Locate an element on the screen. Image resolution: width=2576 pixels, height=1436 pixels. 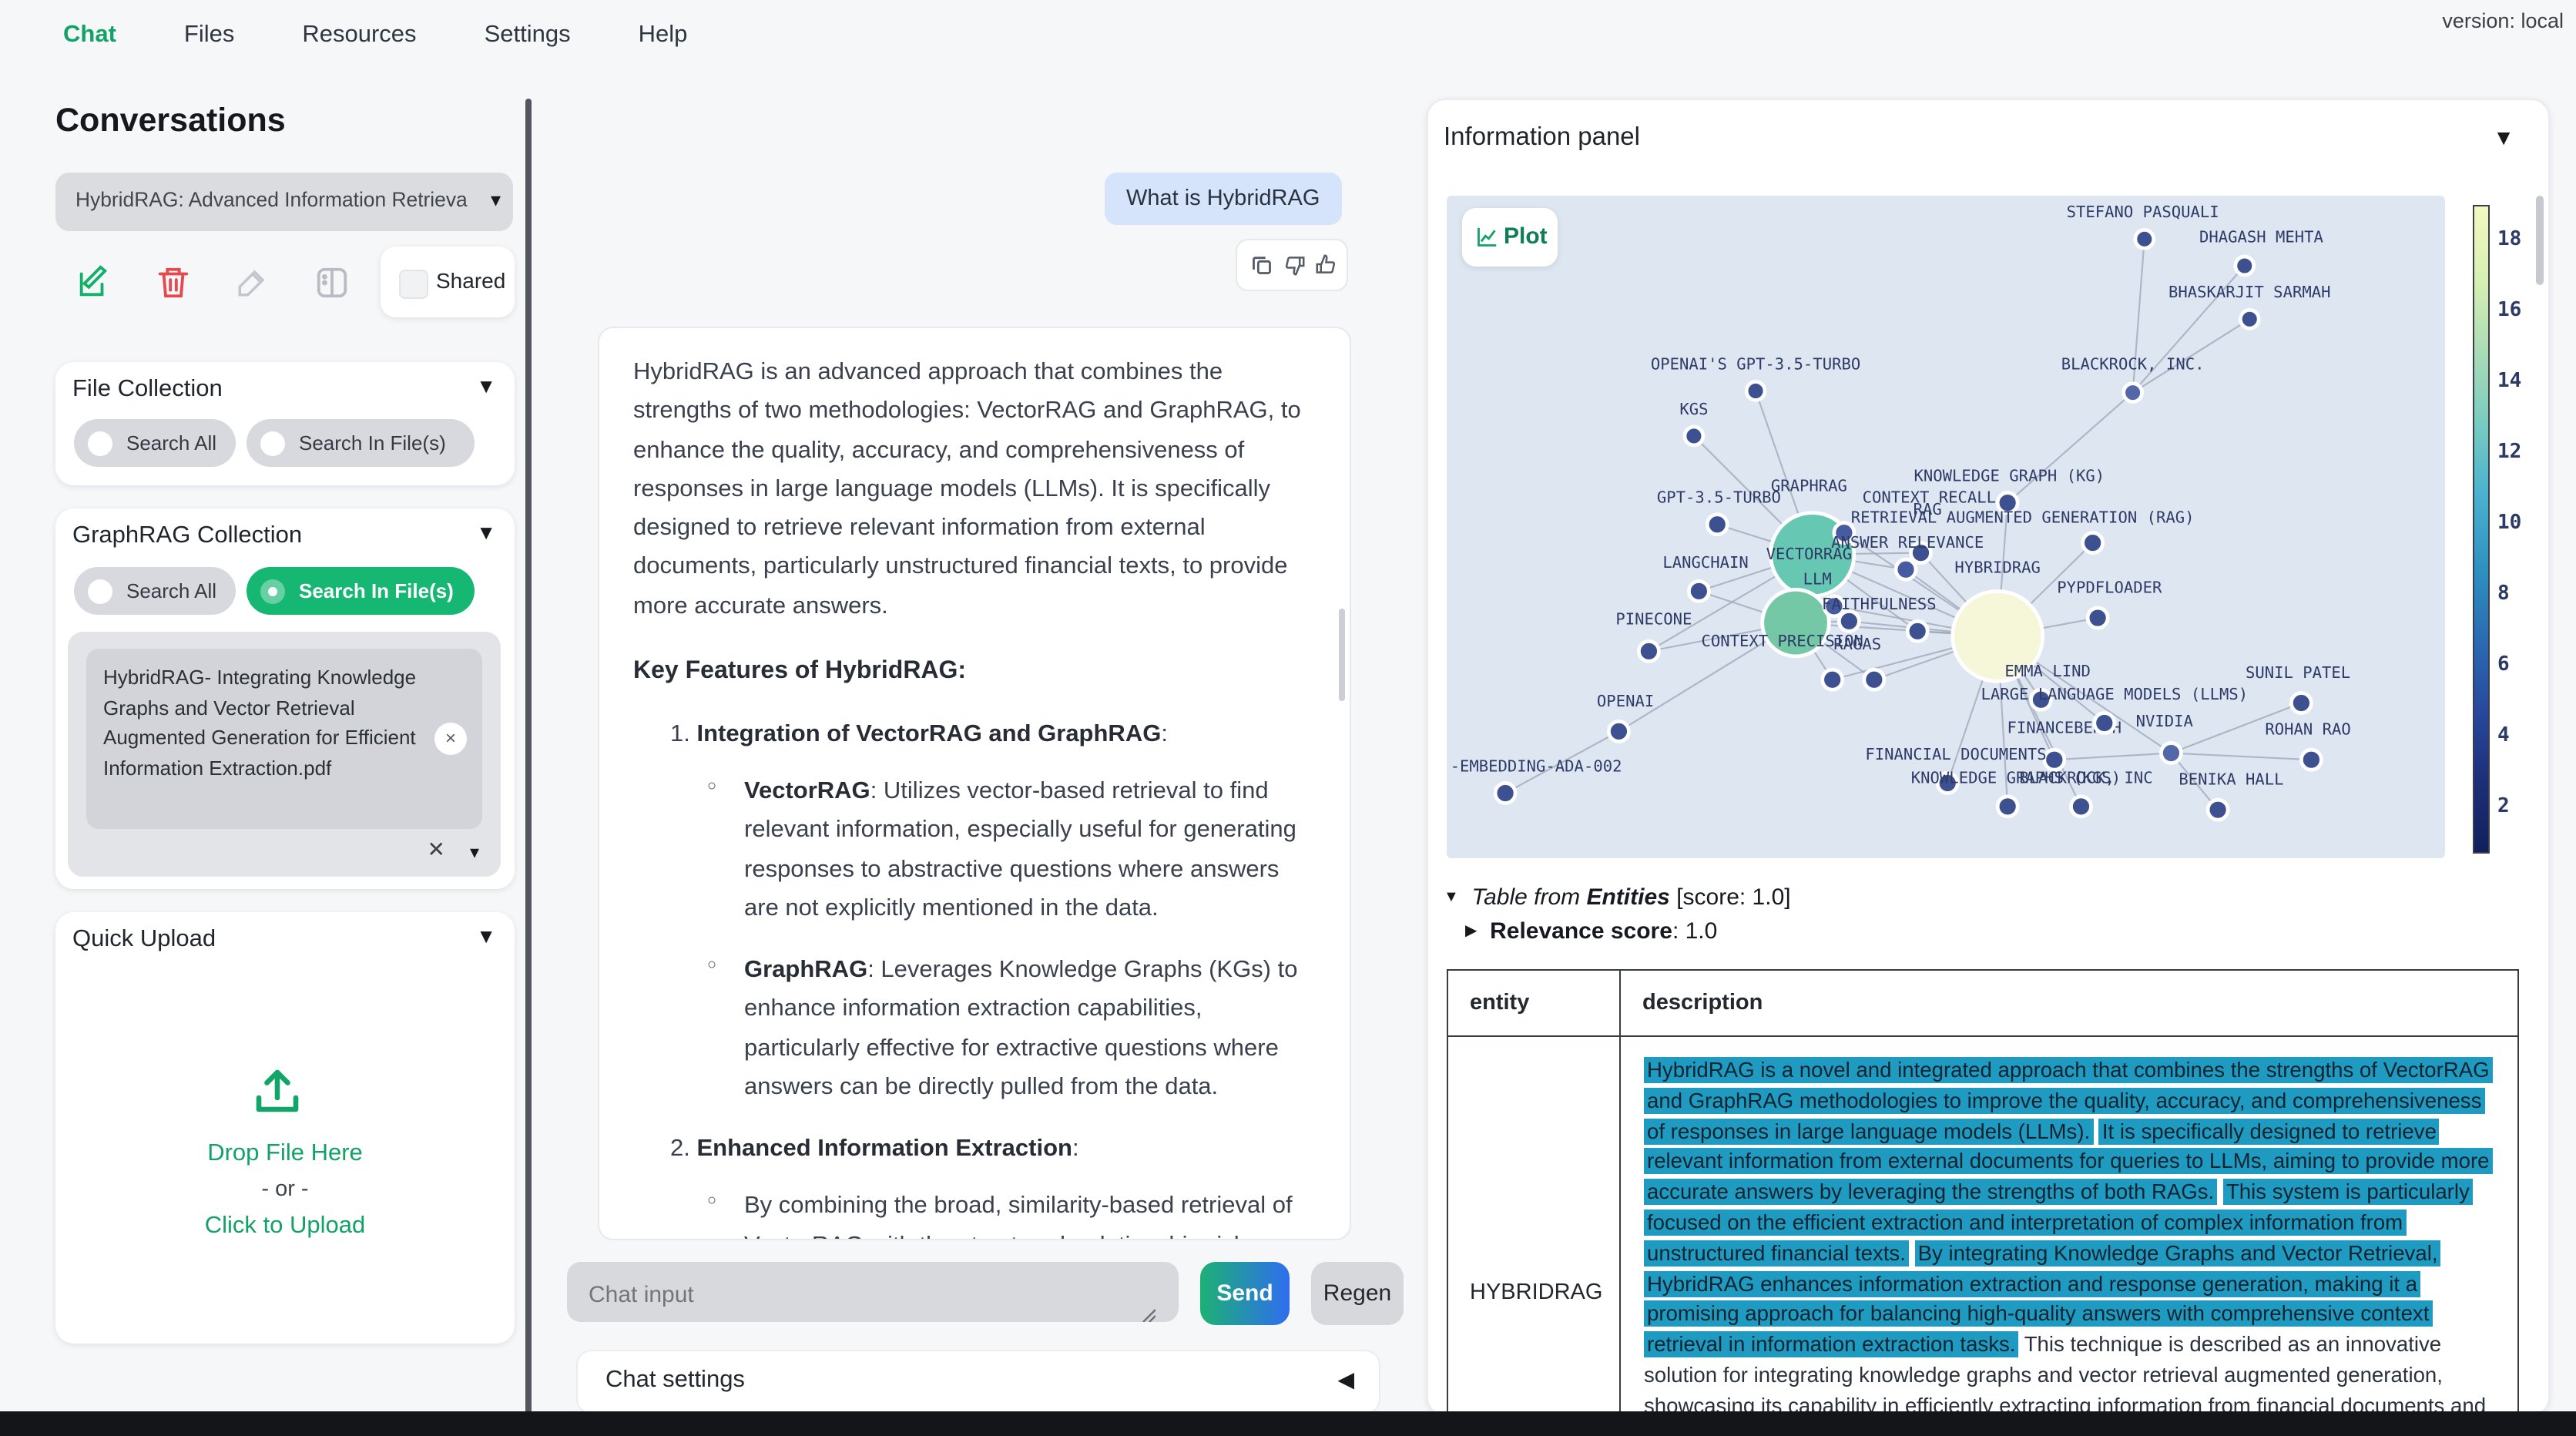
graph-node-embedding is located at coordinates (1505, 793).